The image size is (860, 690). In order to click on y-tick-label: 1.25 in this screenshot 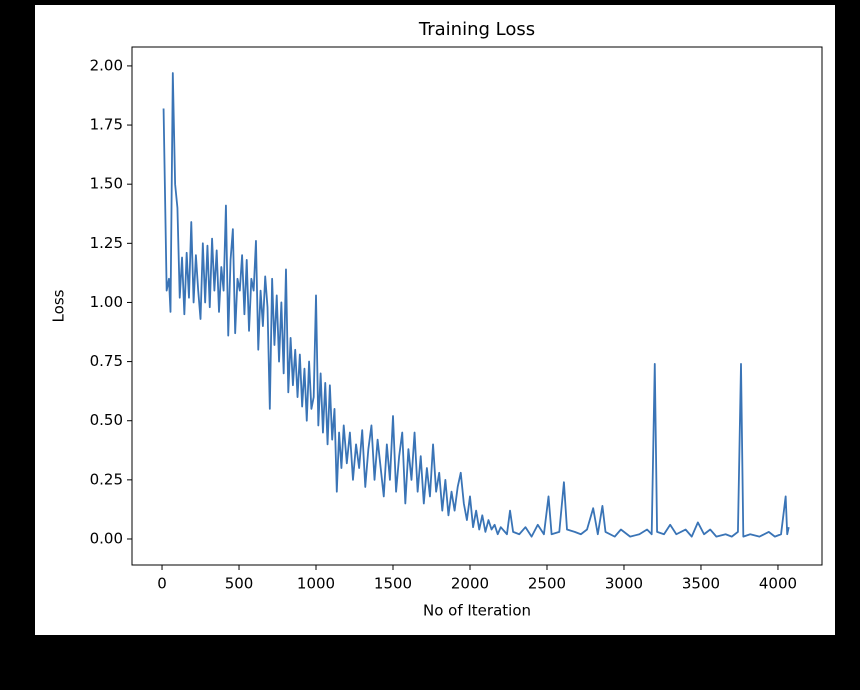, I will do `click(106, 243)`.